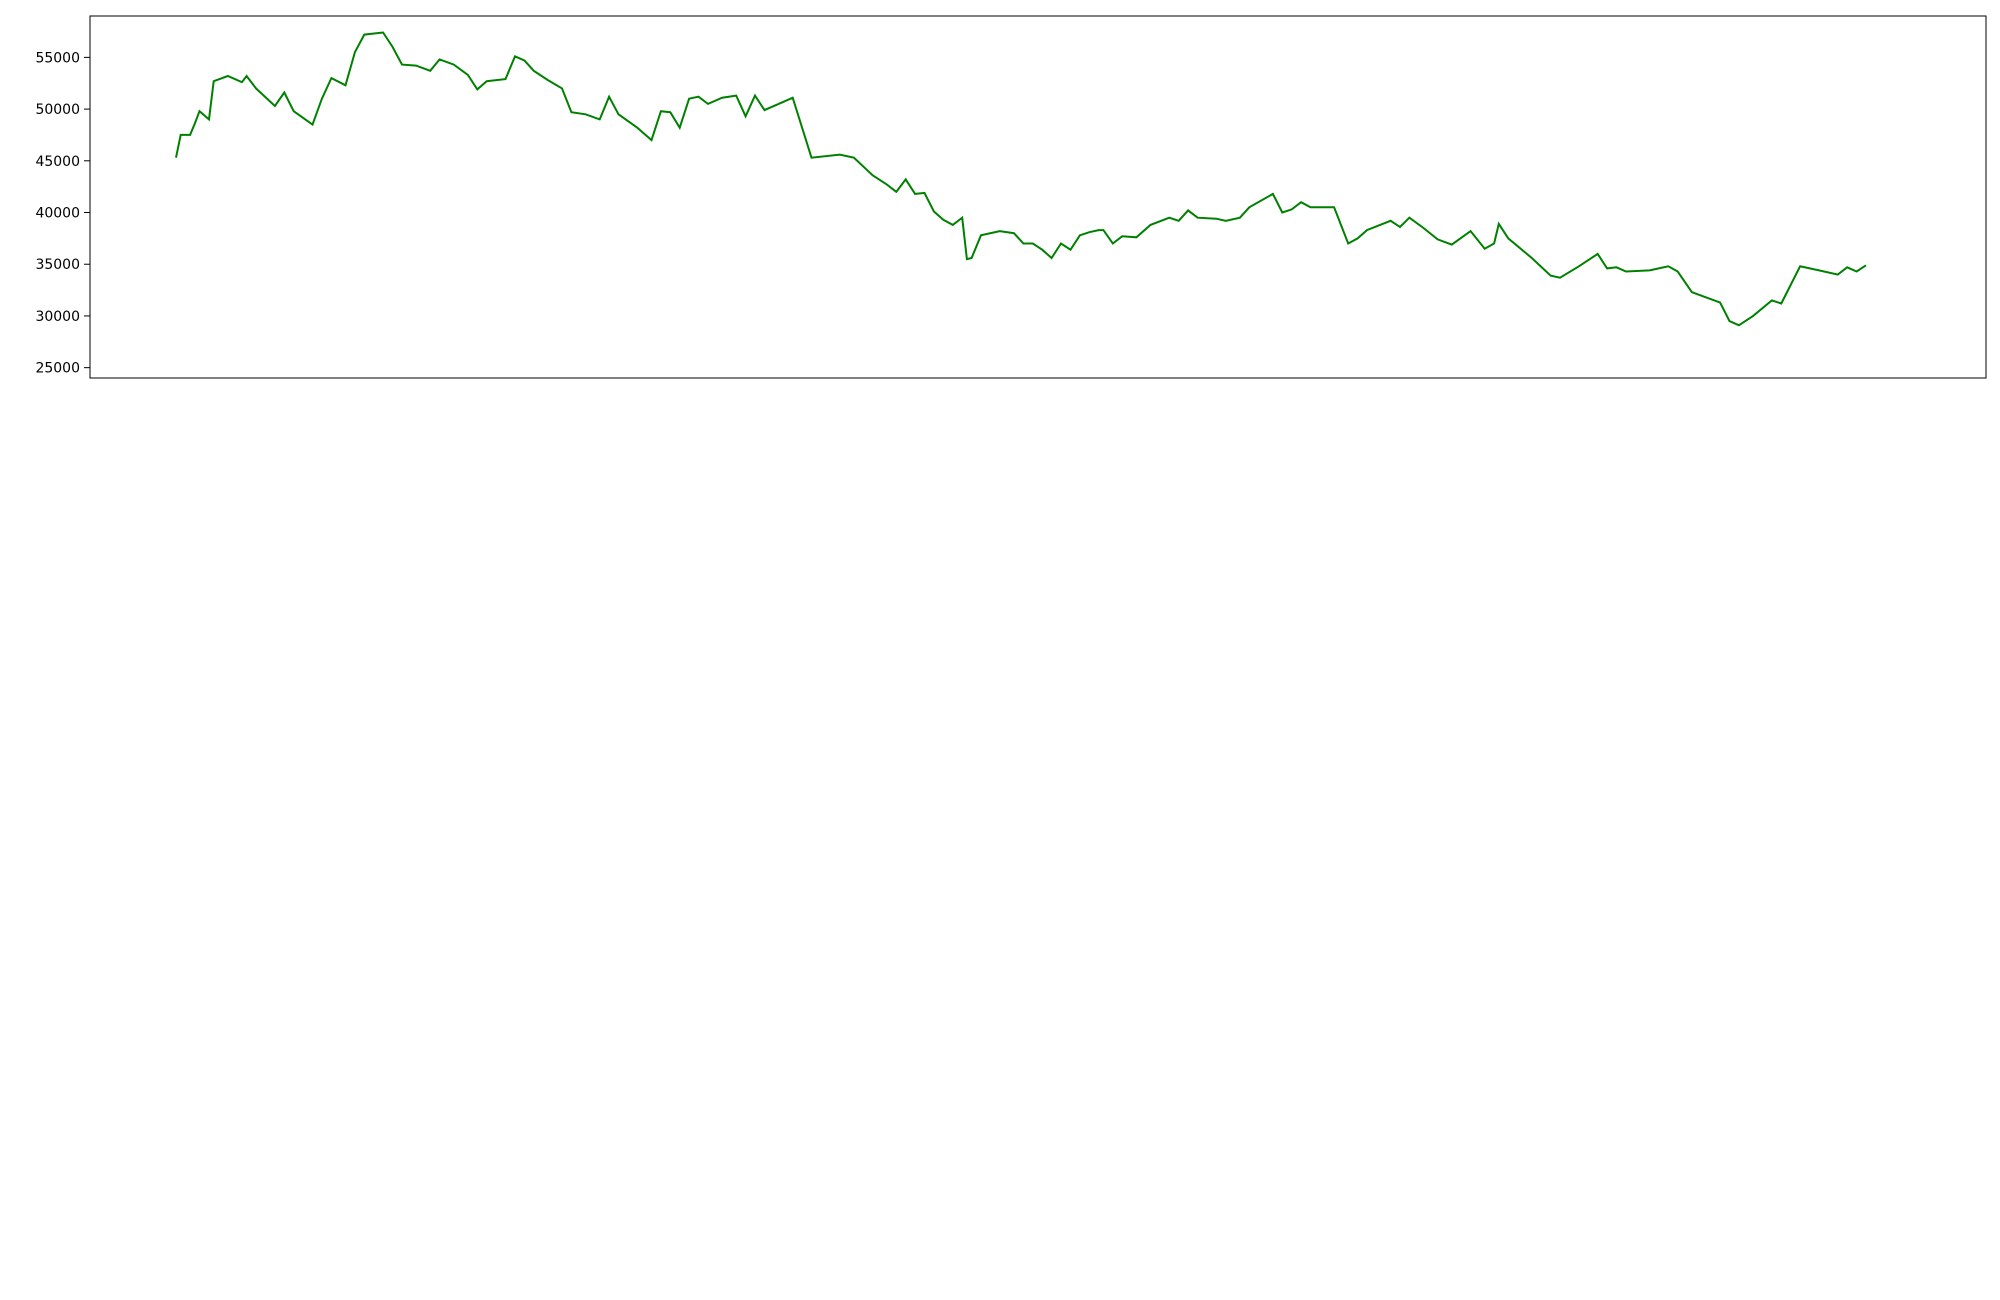  I want to click on y-tick-label: 30000, so click(57, 317).